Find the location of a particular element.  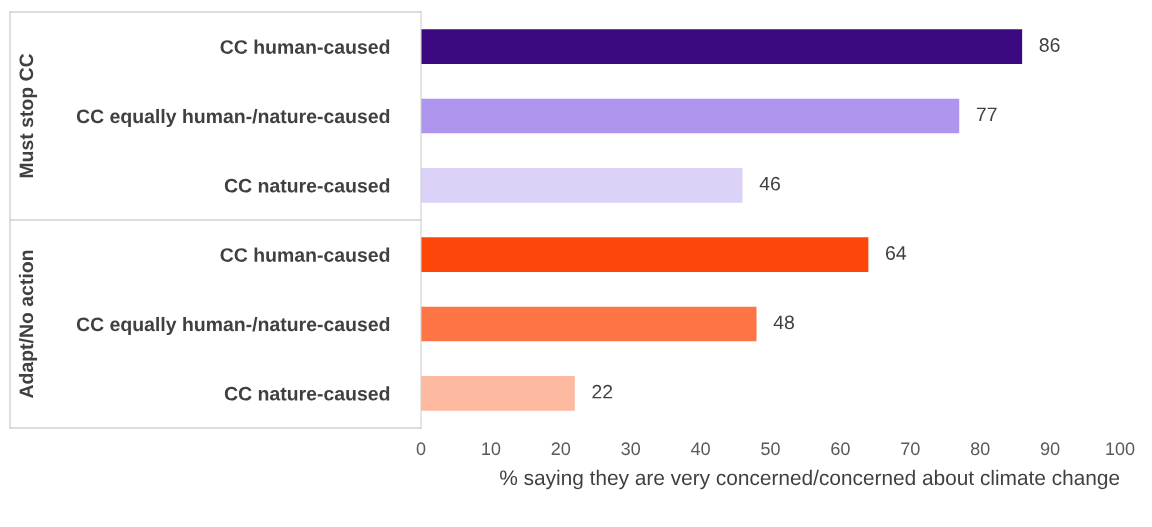

text: Adapt/No action is located at coordinates (28, 324).